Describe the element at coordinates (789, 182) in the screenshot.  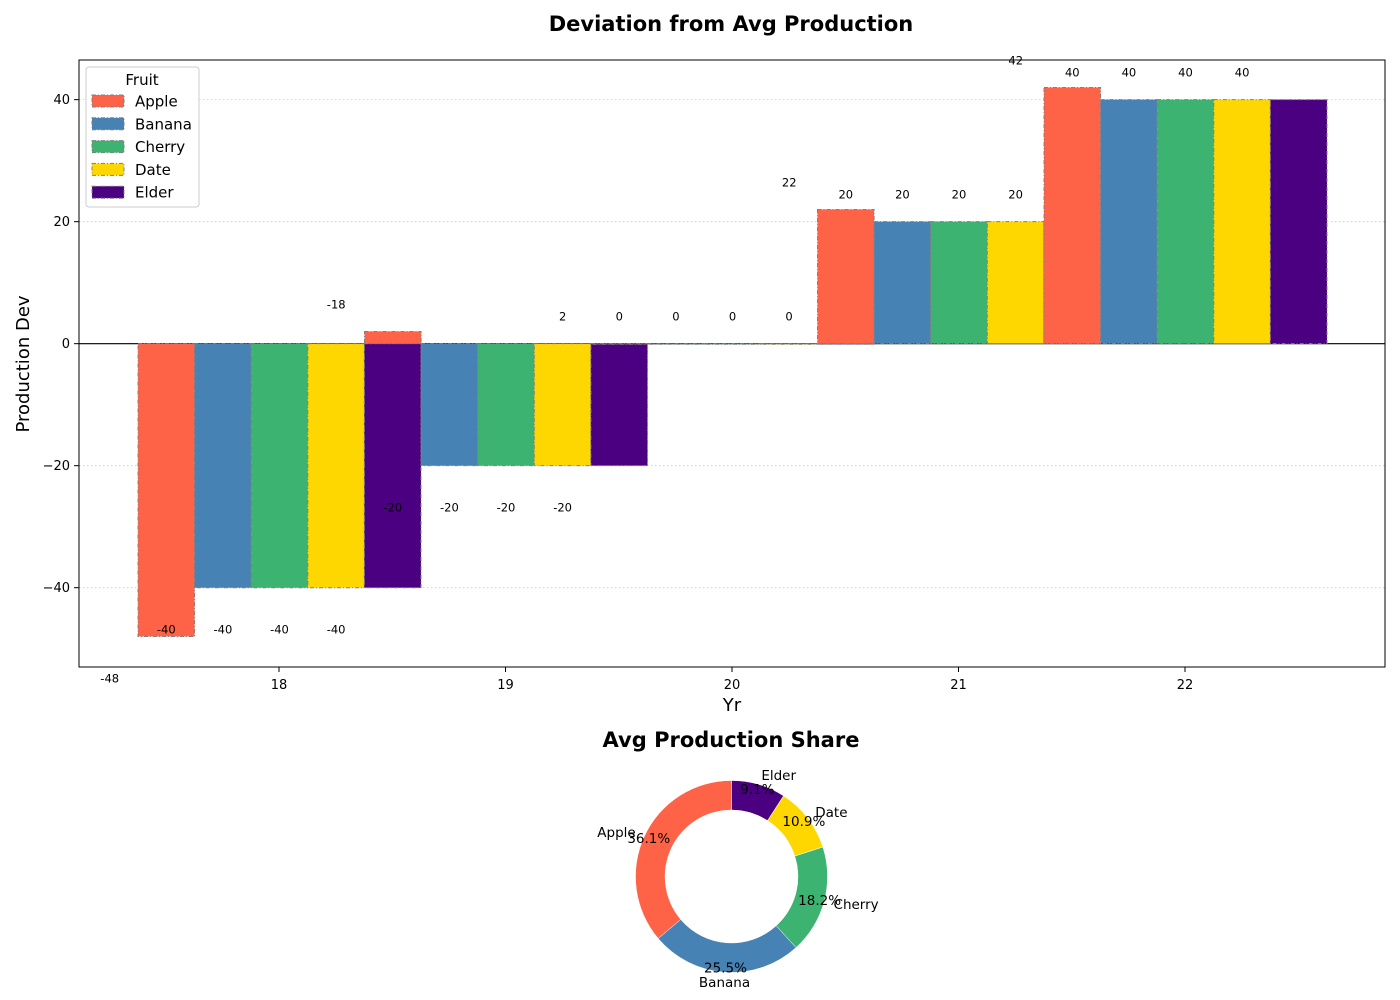
I see `bar-value-label: 22` at that location.